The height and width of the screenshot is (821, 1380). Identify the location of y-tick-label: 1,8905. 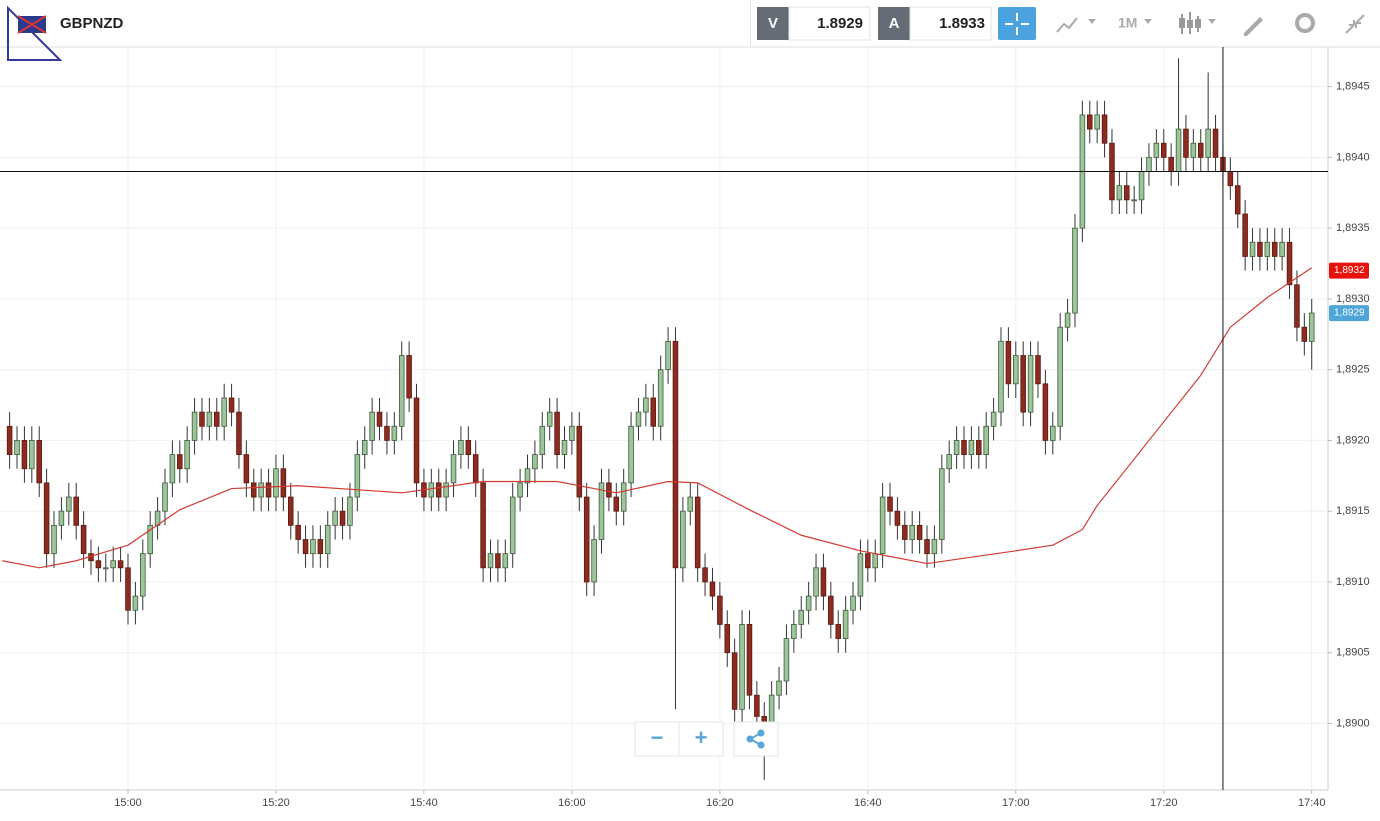
(1353, 653).